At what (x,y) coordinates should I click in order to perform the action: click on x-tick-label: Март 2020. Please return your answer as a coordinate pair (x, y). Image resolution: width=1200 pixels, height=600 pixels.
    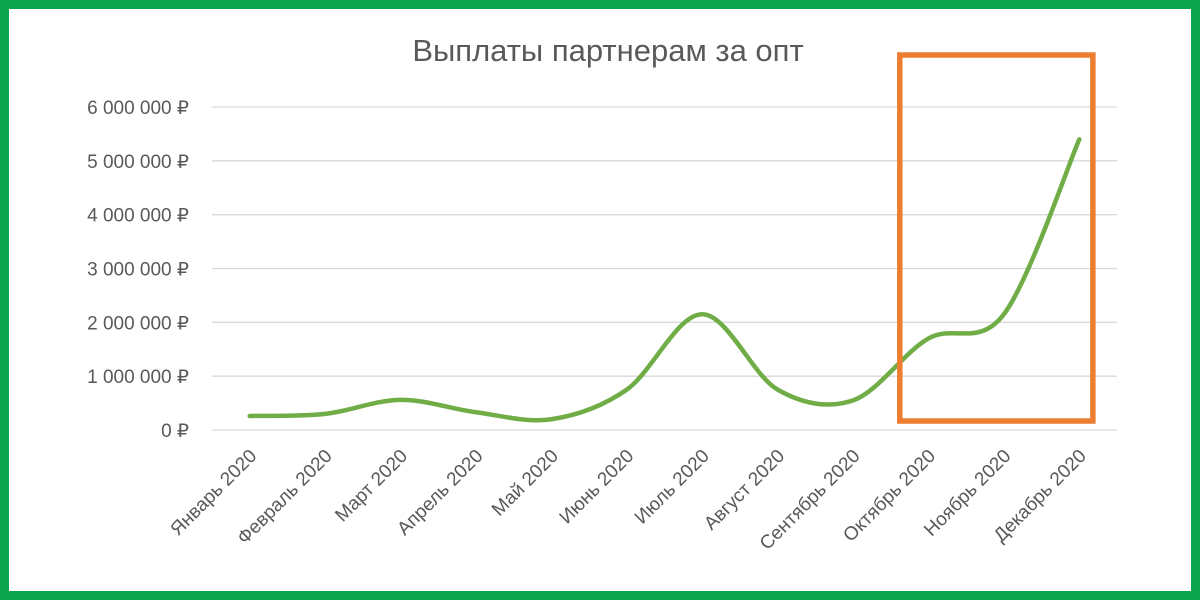
    Looking at the image, I should click on (371, 486).